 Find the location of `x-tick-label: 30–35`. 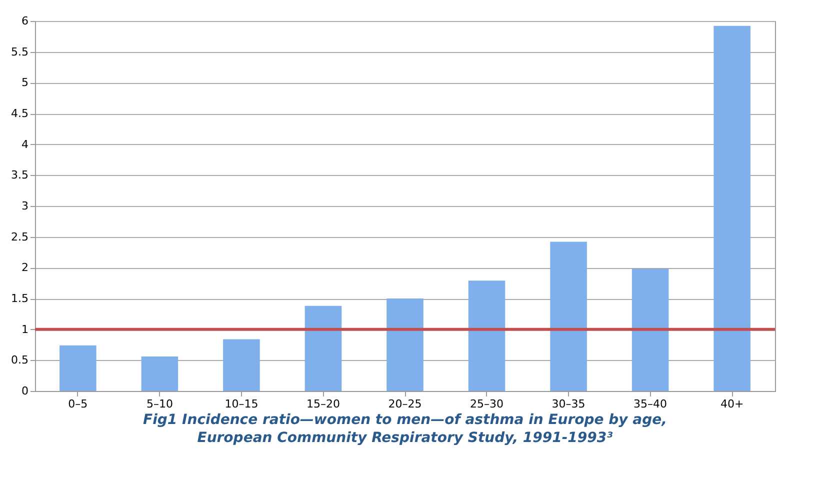

x-tick-label: 30–35 is located at coordinates (569, 404).